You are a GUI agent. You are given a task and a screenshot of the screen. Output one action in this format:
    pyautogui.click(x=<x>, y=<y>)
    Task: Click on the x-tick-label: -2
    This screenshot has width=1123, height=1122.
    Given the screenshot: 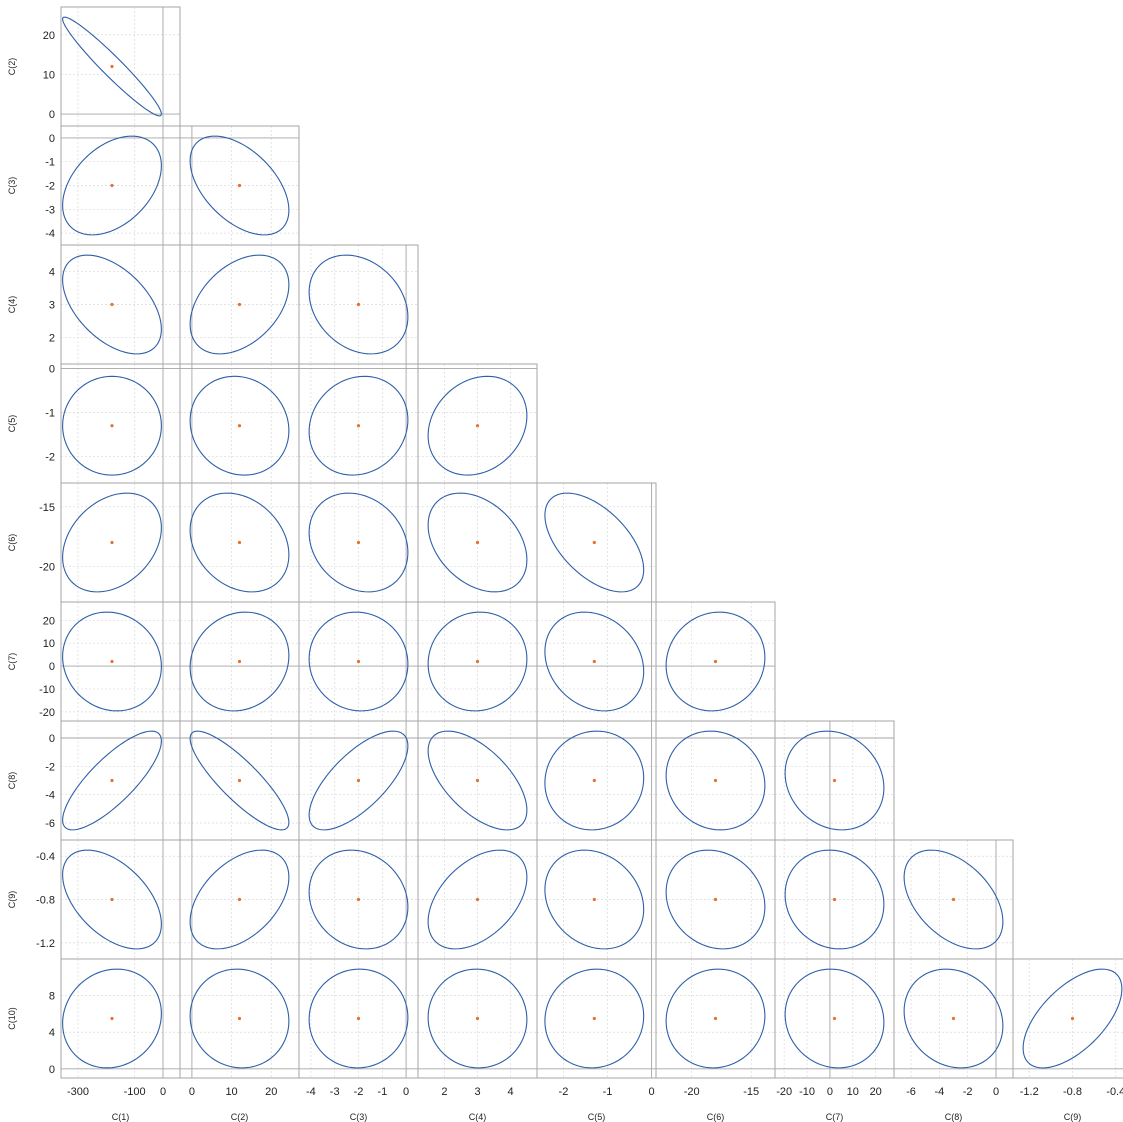 What is the action you would take?
    pyautogui.click(x=968, y=1092)
    